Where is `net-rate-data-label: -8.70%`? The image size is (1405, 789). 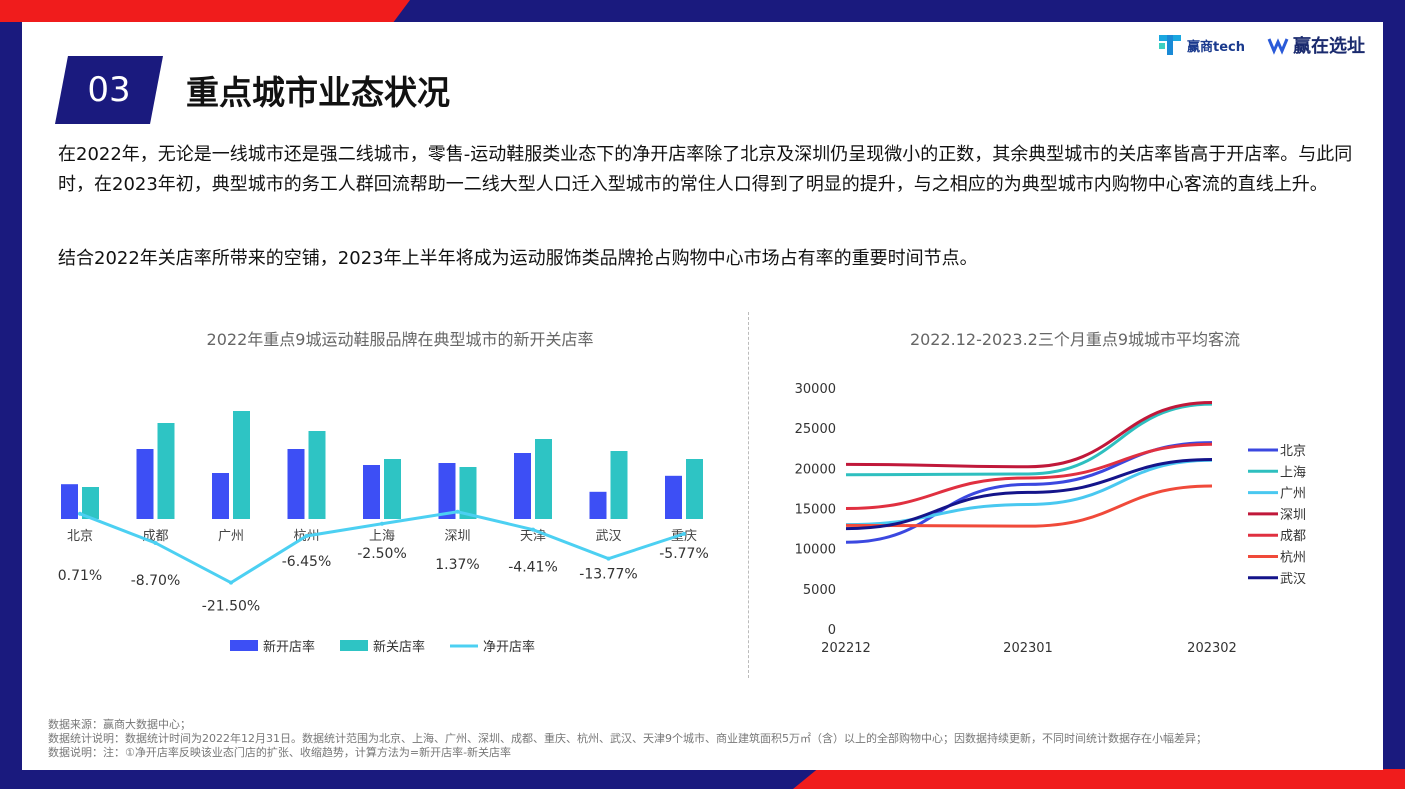 net-rate-data-label: -8.70% is located at coordinates (156, 581).